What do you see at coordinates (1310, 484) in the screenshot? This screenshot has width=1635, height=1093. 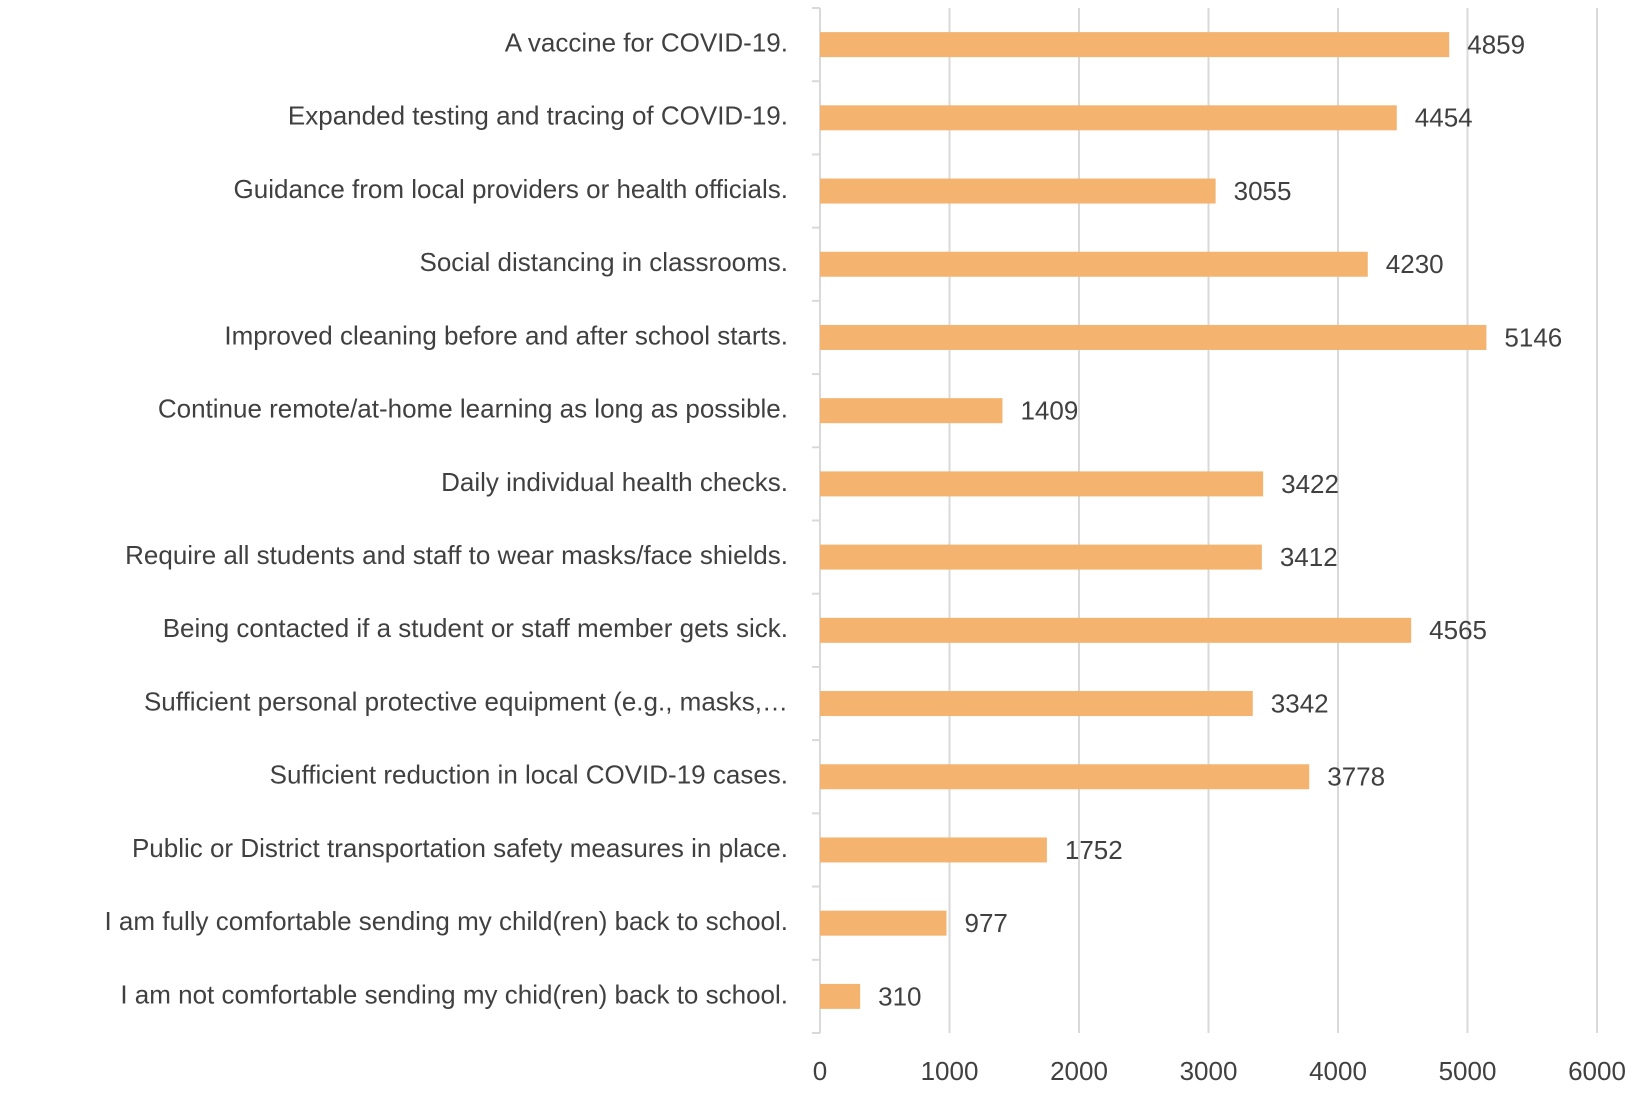 I see `data-label: 3422` at bounding box center [1310, 484].